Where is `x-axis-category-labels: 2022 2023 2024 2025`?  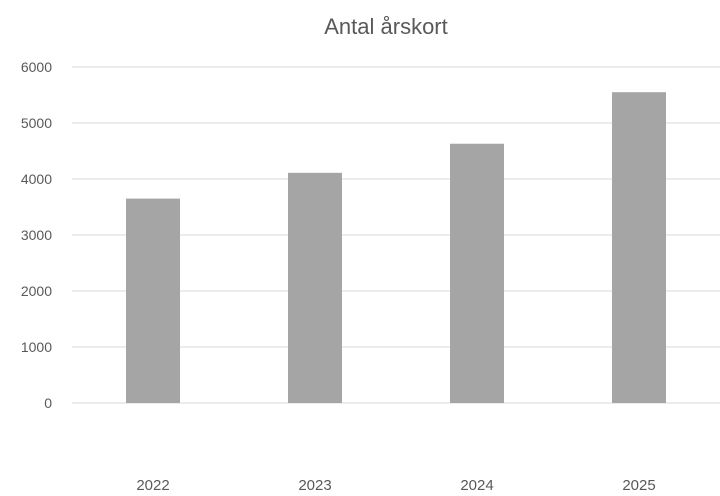
x-axis-category-labels: 2022 2023 2024 2025 is located at coordinates (395, 485).